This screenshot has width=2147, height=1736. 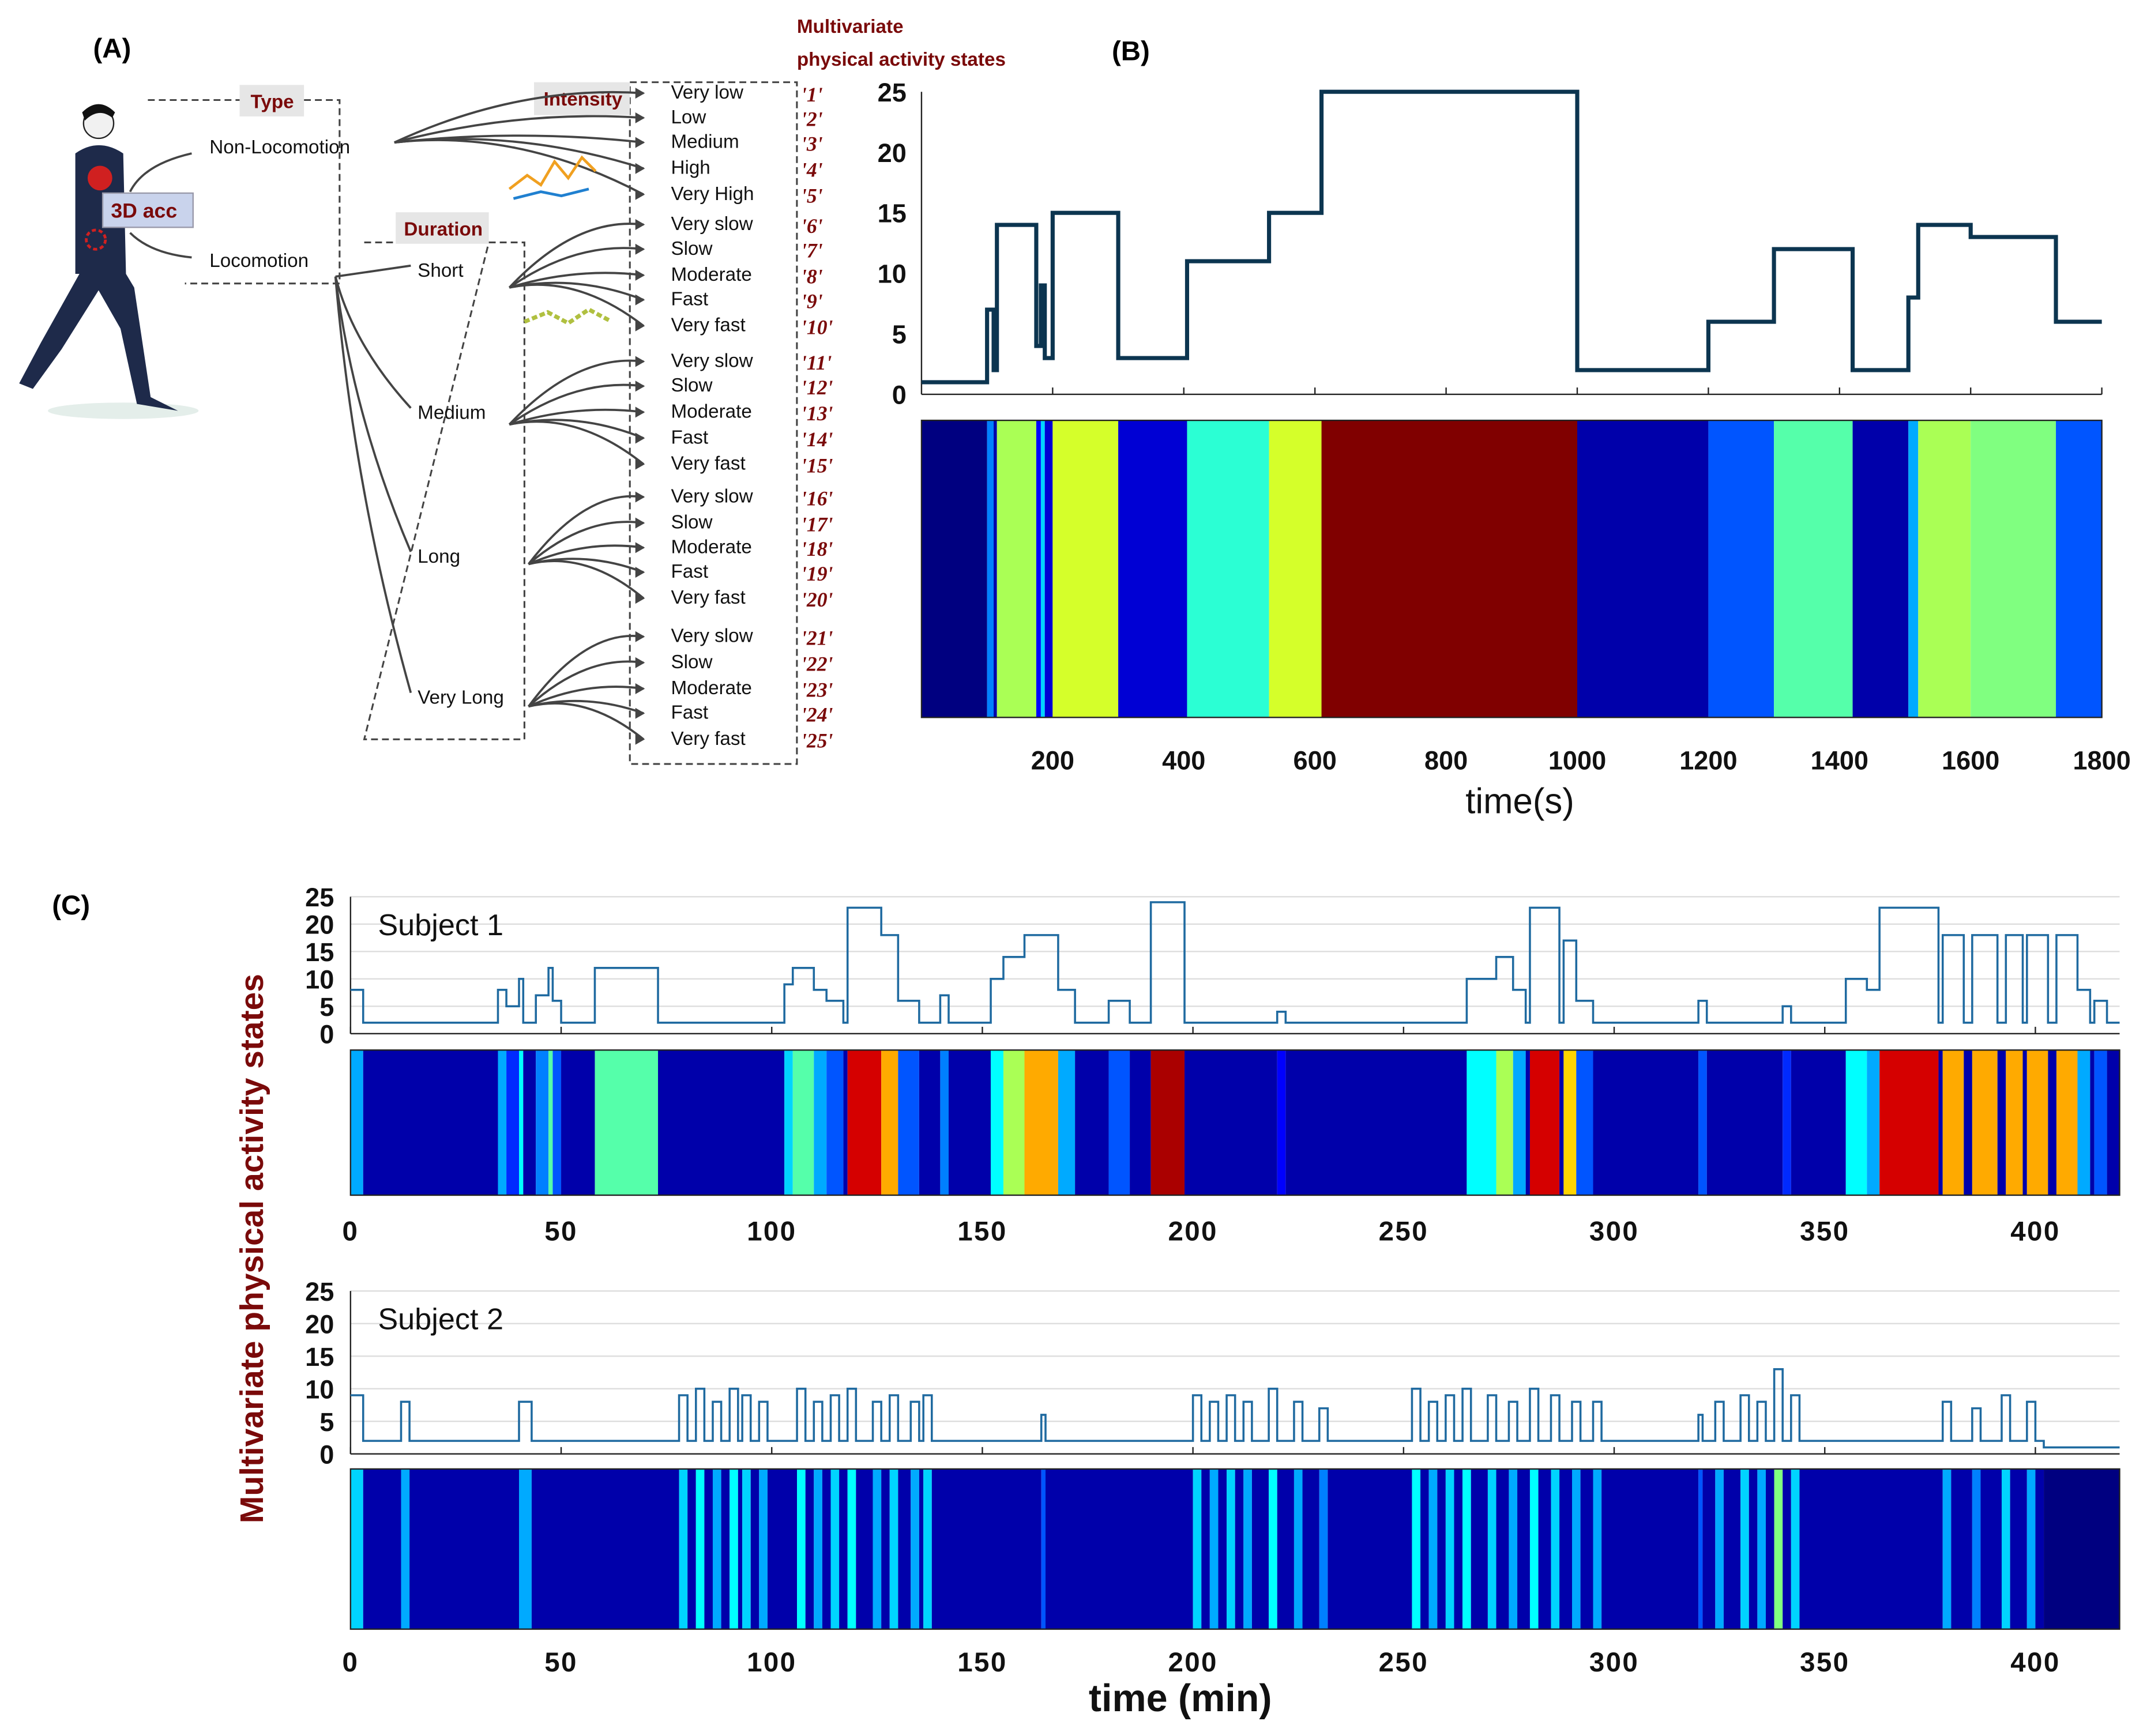 What do you see at coordinates (1511, 568) in the screenshot?
I see `colorbar-frame` at bounding box center [1511, 568].